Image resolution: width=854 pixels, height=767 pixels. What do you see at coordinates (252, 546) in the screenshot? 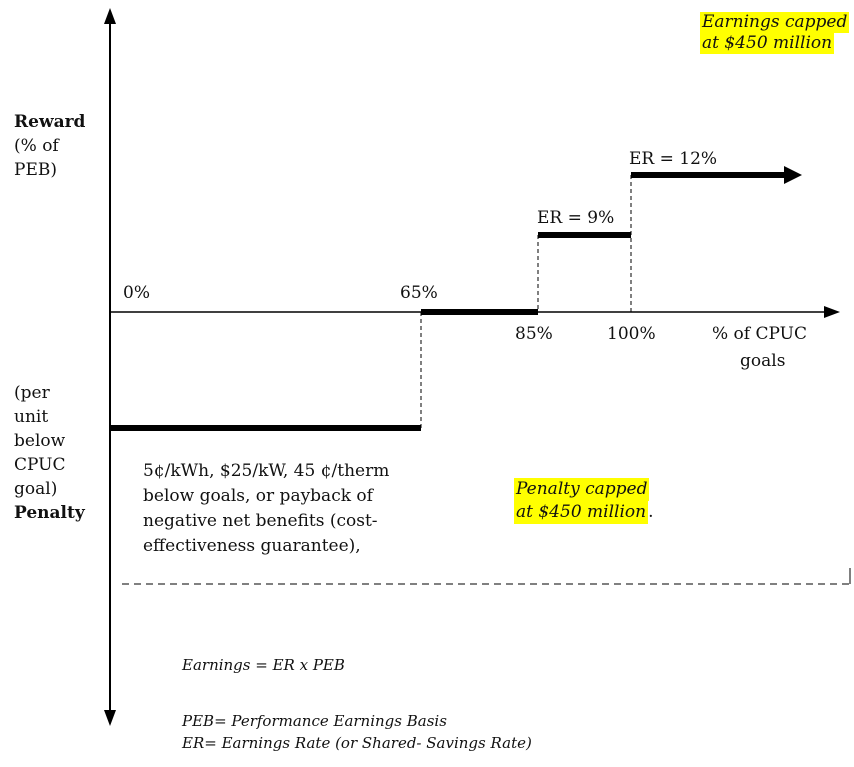
I see `penalty-description-line-4: effectiveness guarantee),` at bounding box center [252, 546].